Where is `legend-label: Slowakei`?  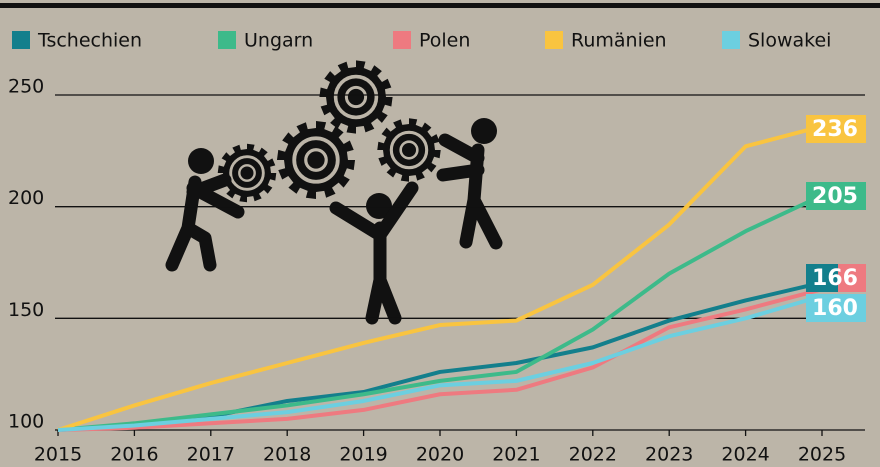
legend-label: Slowakei is located at coordinates (789, 41).